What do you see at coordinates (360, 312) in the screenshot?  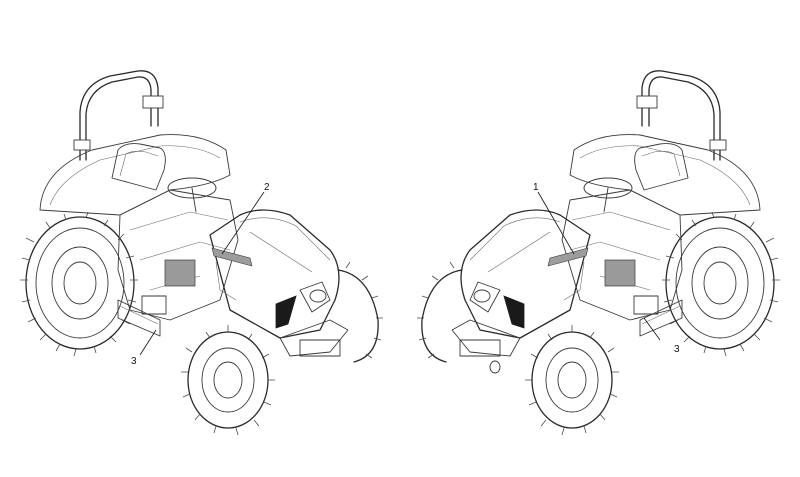 I see `left-front-wheel-far` at bounding box center [360, 312].